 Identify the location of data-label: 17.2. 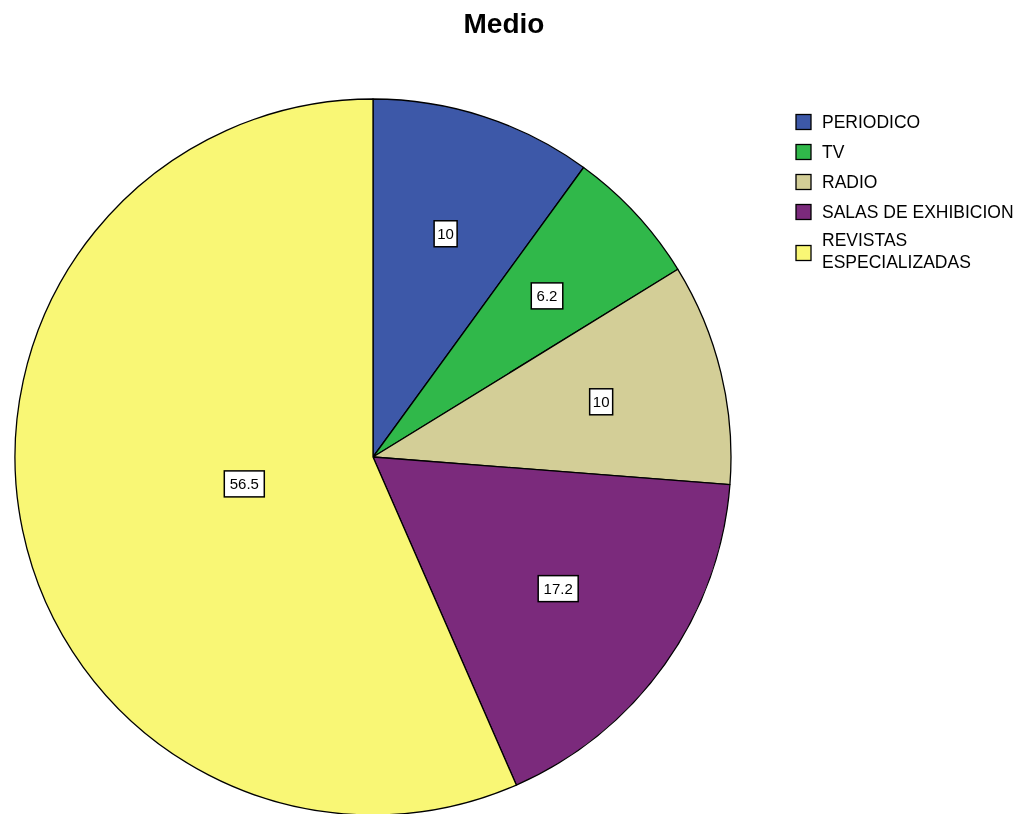
(558, 589).